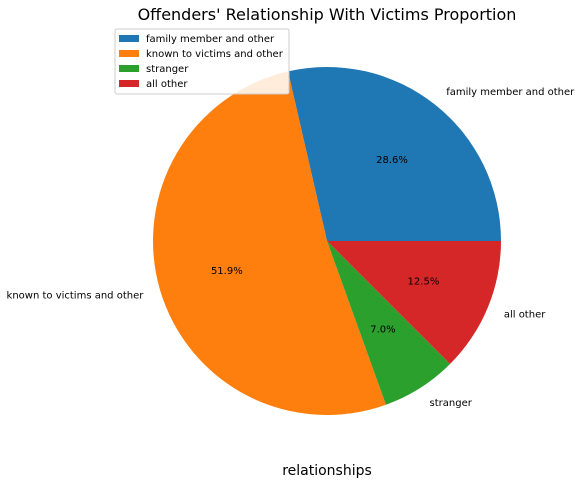 This screenshot has height=485, width=581. Describe the element at coordinates (424, 281) in the screenshot. I see `slice-percent-label-4: 12.5%` at that location.